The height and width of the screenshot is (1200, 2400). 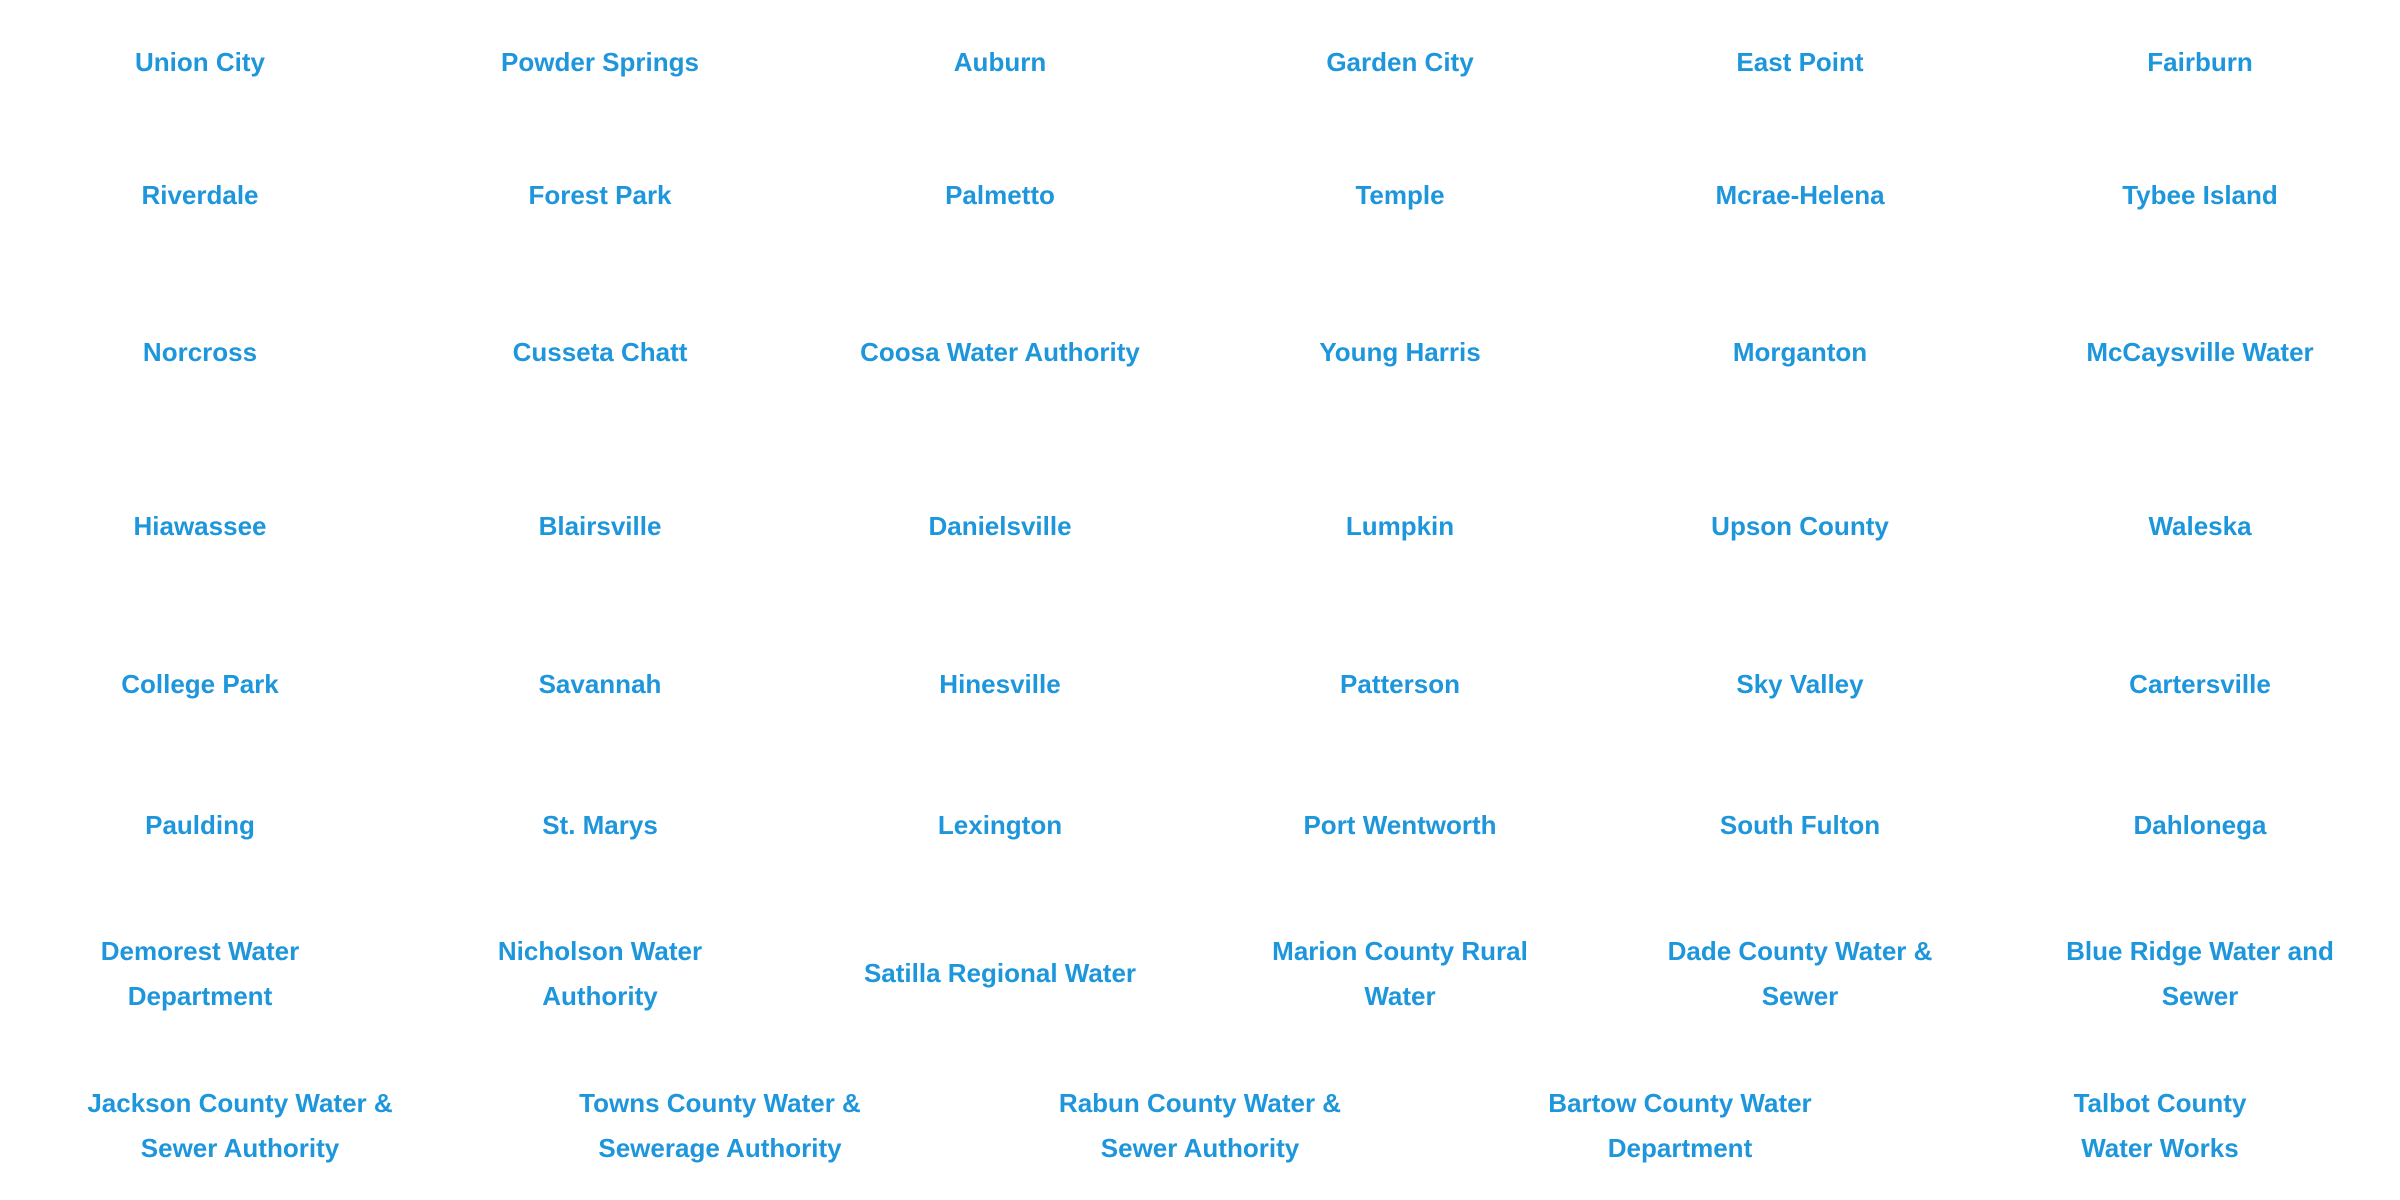 What do you see at coordinates (240, 1125) in the screenshot?
I see `utility-link: Jackson County Water & Sewer Authority` at bounding box center [240, 1125].